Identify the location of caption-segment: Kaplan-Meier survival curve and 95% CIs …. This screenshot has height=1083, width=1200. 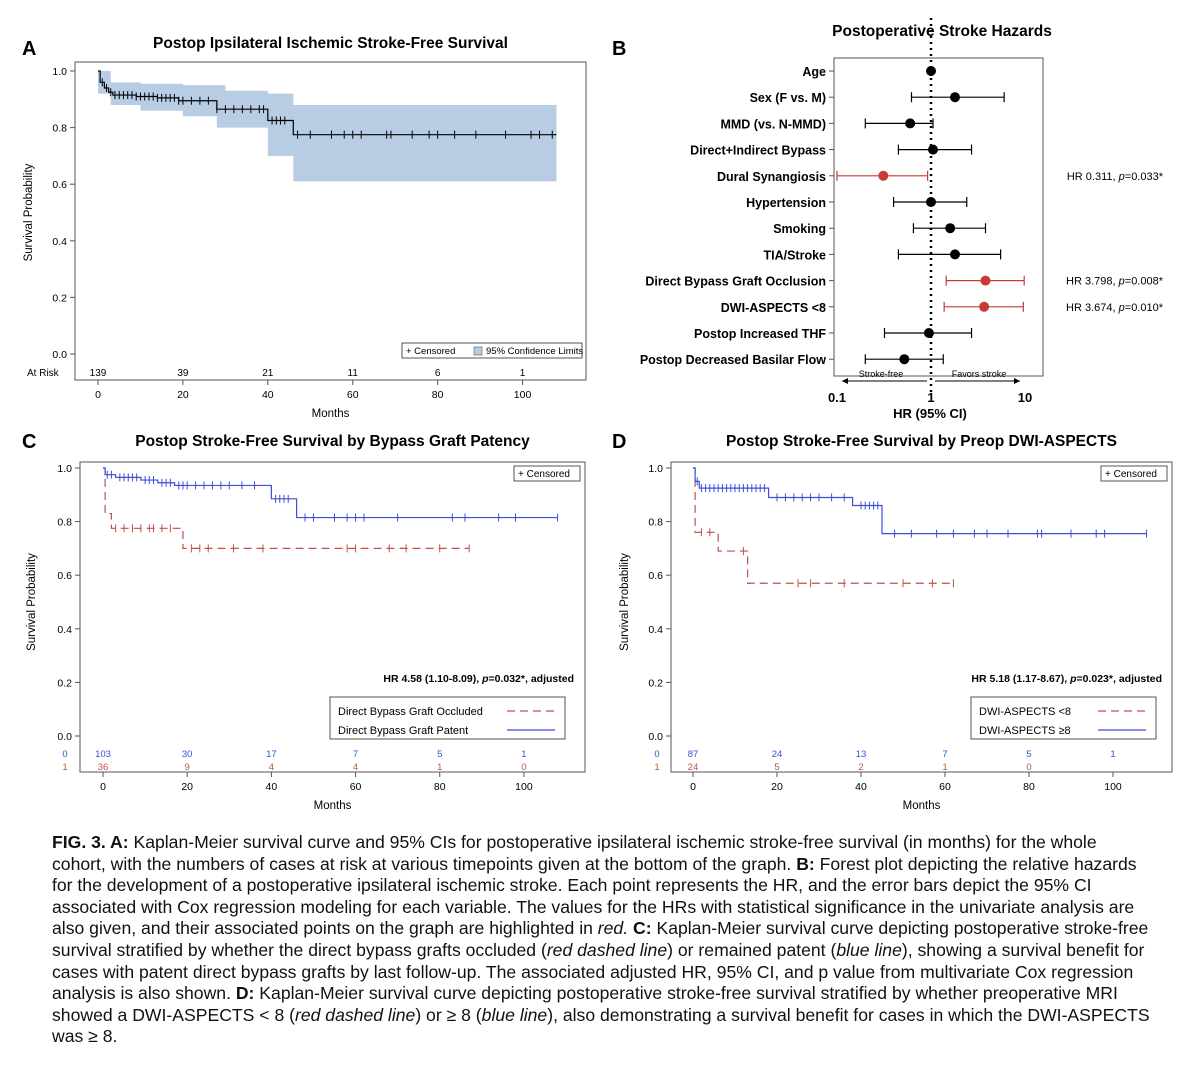
(574, 853).